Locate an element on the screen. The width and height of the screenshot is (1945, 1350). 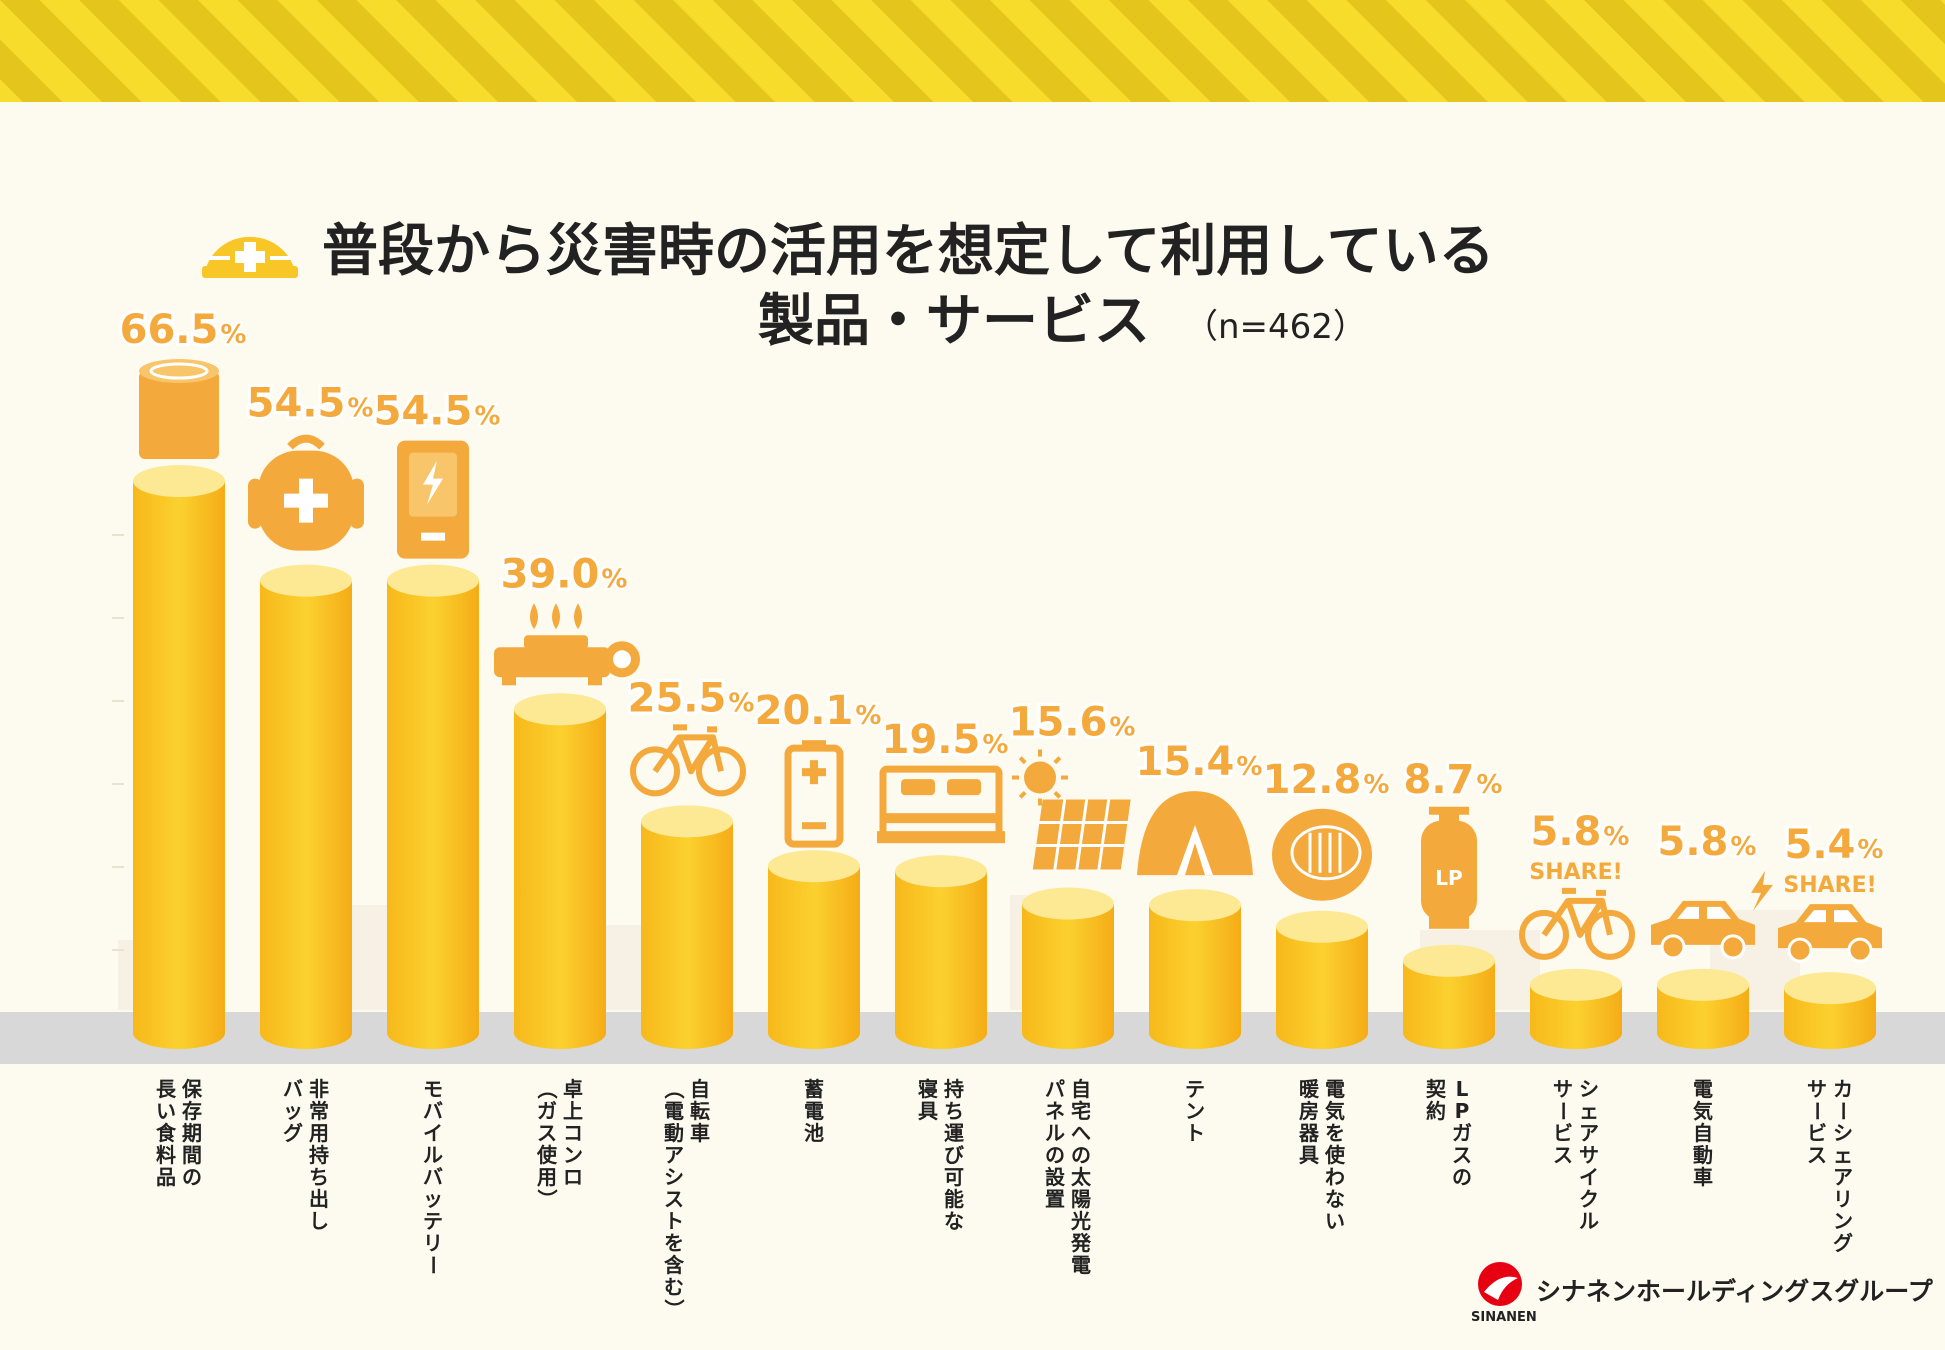
category-label-char: 期 is located at coordinates (192, 1133).